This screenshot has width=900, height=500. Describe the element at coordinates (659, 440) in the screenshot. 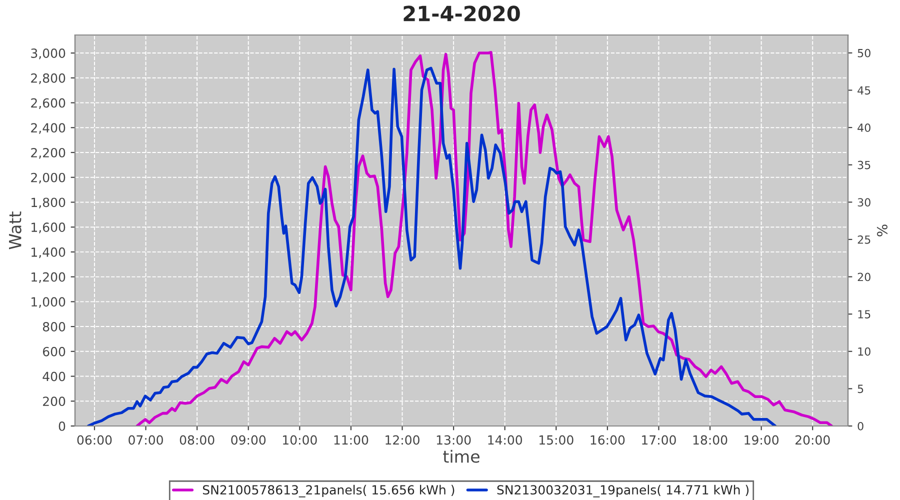

I see `x-tick-label: 17:00` at that location.